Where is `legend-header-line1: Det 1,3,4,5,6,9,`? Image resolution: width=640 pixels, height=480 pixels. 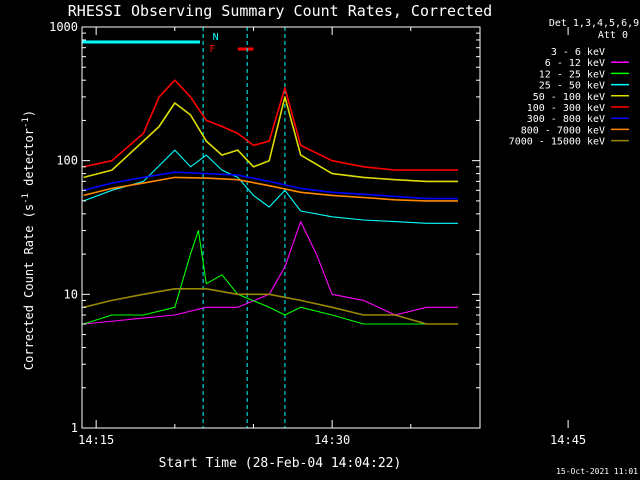
legend-header-line1: Det 1,3,4,5,6,9, is located at coordinates (594, 23).